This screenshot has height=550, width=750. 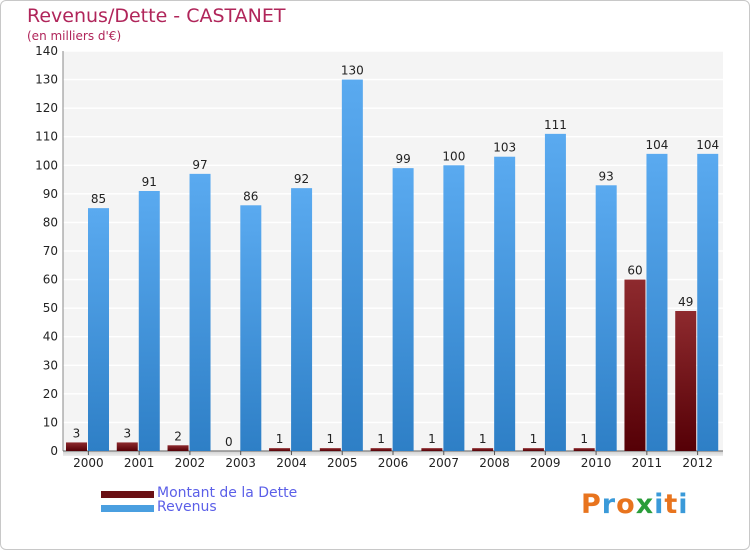 I want to click on x-tick-label: 2011, so click(x=647, y=463).